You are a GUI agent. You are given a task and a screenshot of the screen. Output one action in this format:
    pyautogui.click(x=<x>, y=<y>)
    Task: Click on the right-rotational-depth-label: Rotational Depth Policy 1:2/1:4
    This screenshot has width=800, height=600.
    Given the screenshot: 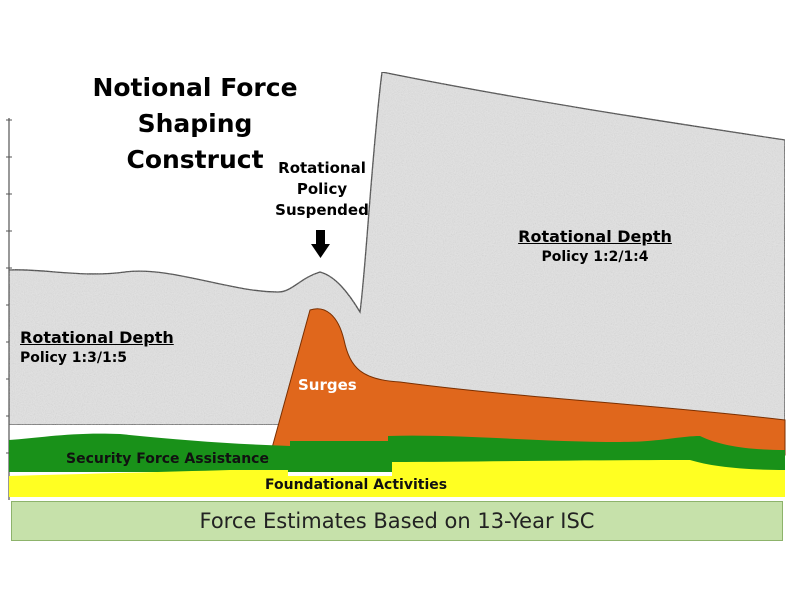 What is the action you would take?
    pyautogui.click(x=595, y=247)
    